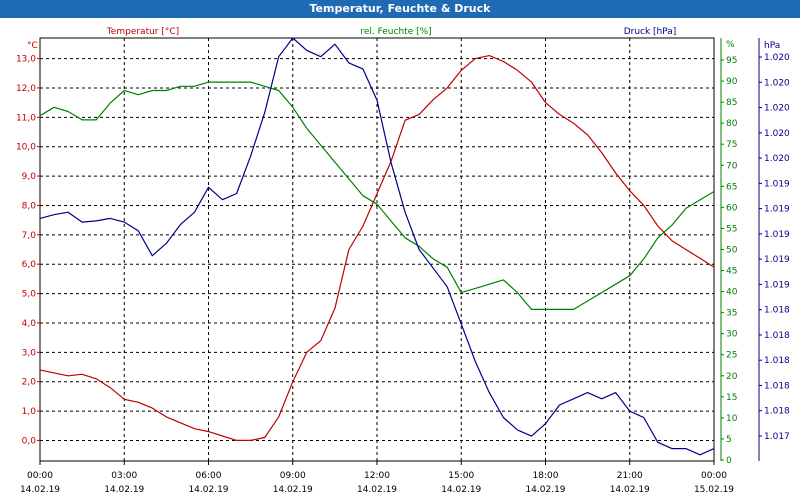 This screenshot has height=500, width=800. I want to click on y-right-tick-label: 15, so click(731, 398).